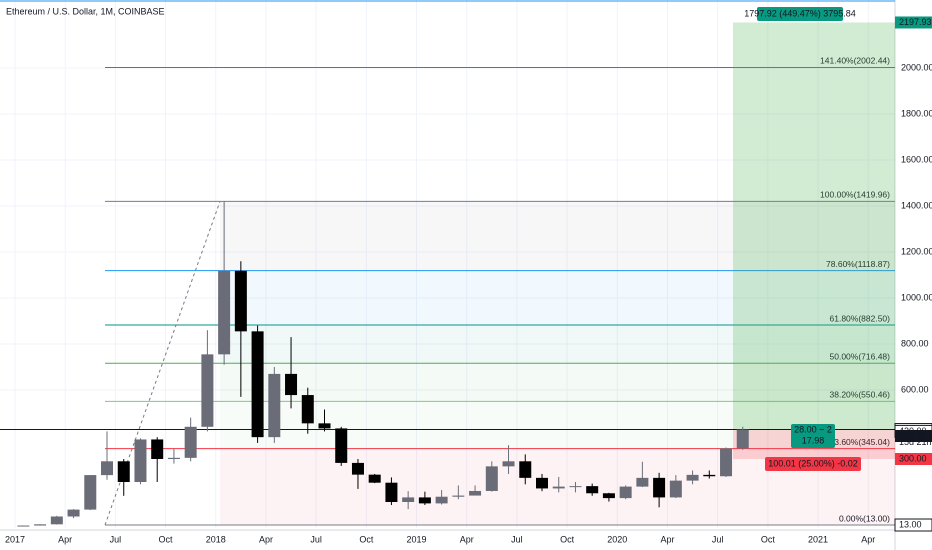 The image size is (932, 550). What do you see at coordinates (910, 524) in the screenshot?
I see `price-label: 13.00` at bounding box center [910, 524].